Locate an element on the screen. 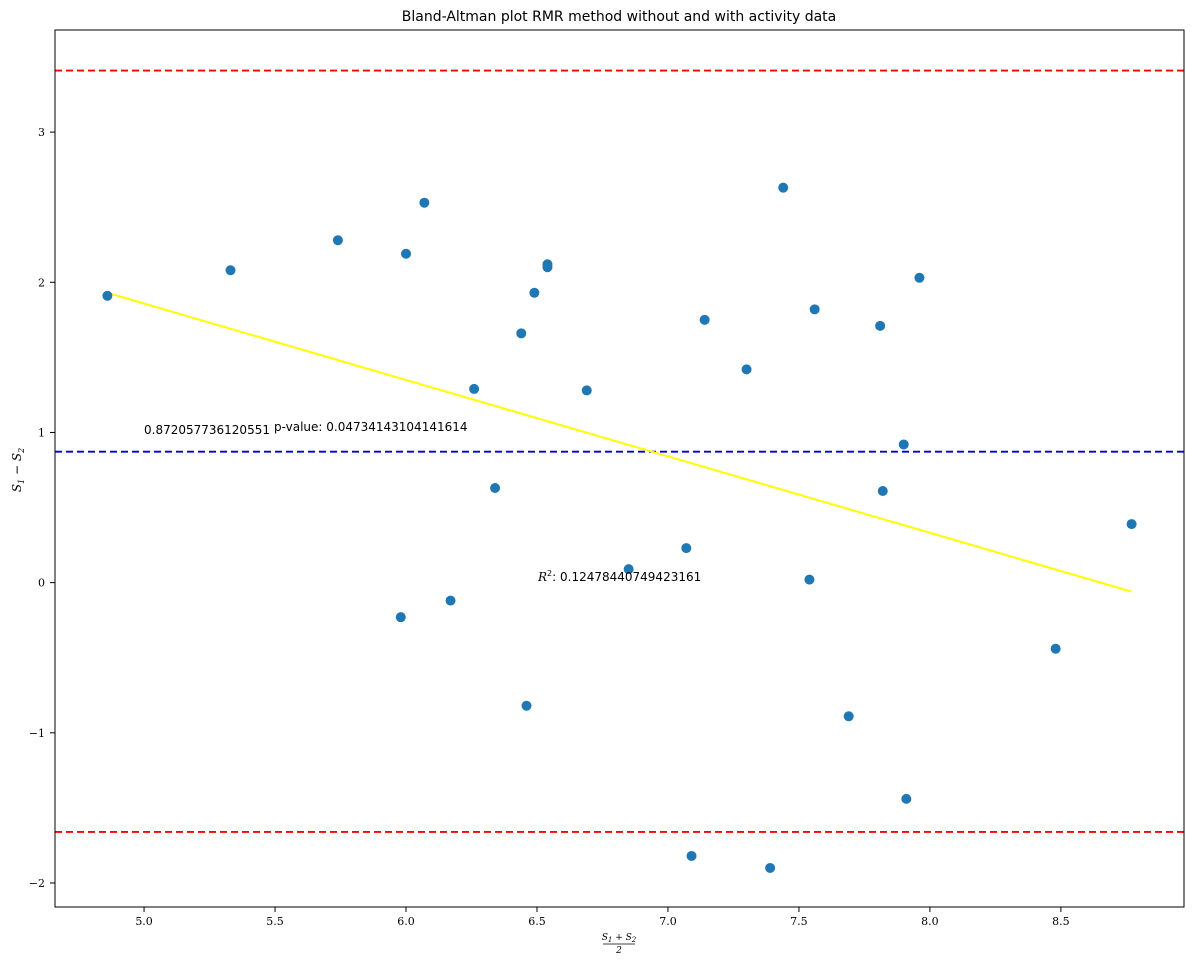 This screenshot has width=1194, height=962. x-axis-ticks: 5.0 5.5 6.0 6.5 7.0 7.5 8.0 8.5 is located at coordinates (602, 917).